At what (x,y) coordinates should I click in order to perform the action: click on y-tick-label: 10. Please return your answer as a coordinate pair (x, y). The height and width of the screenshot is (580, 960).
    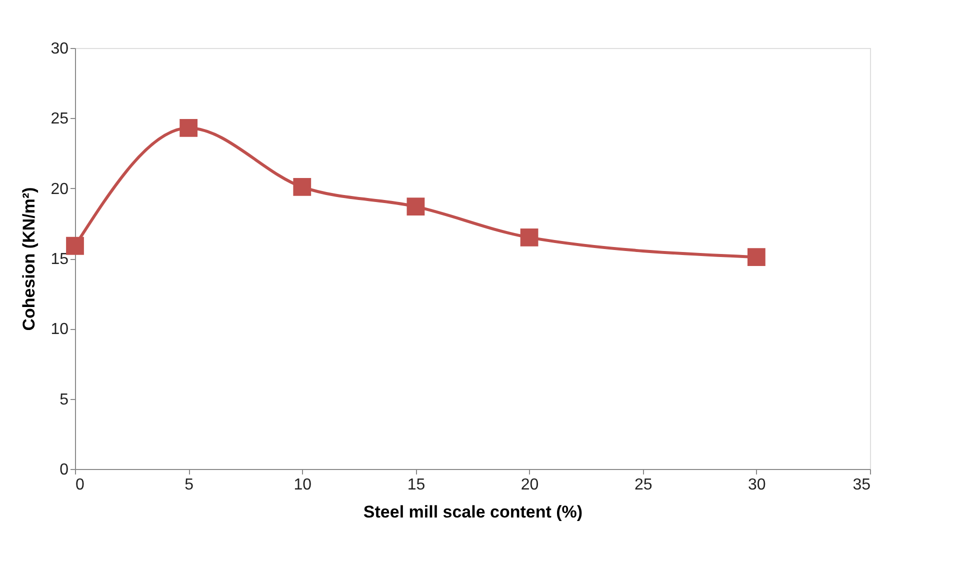
    Looking at the image, I should click on (59, 329).